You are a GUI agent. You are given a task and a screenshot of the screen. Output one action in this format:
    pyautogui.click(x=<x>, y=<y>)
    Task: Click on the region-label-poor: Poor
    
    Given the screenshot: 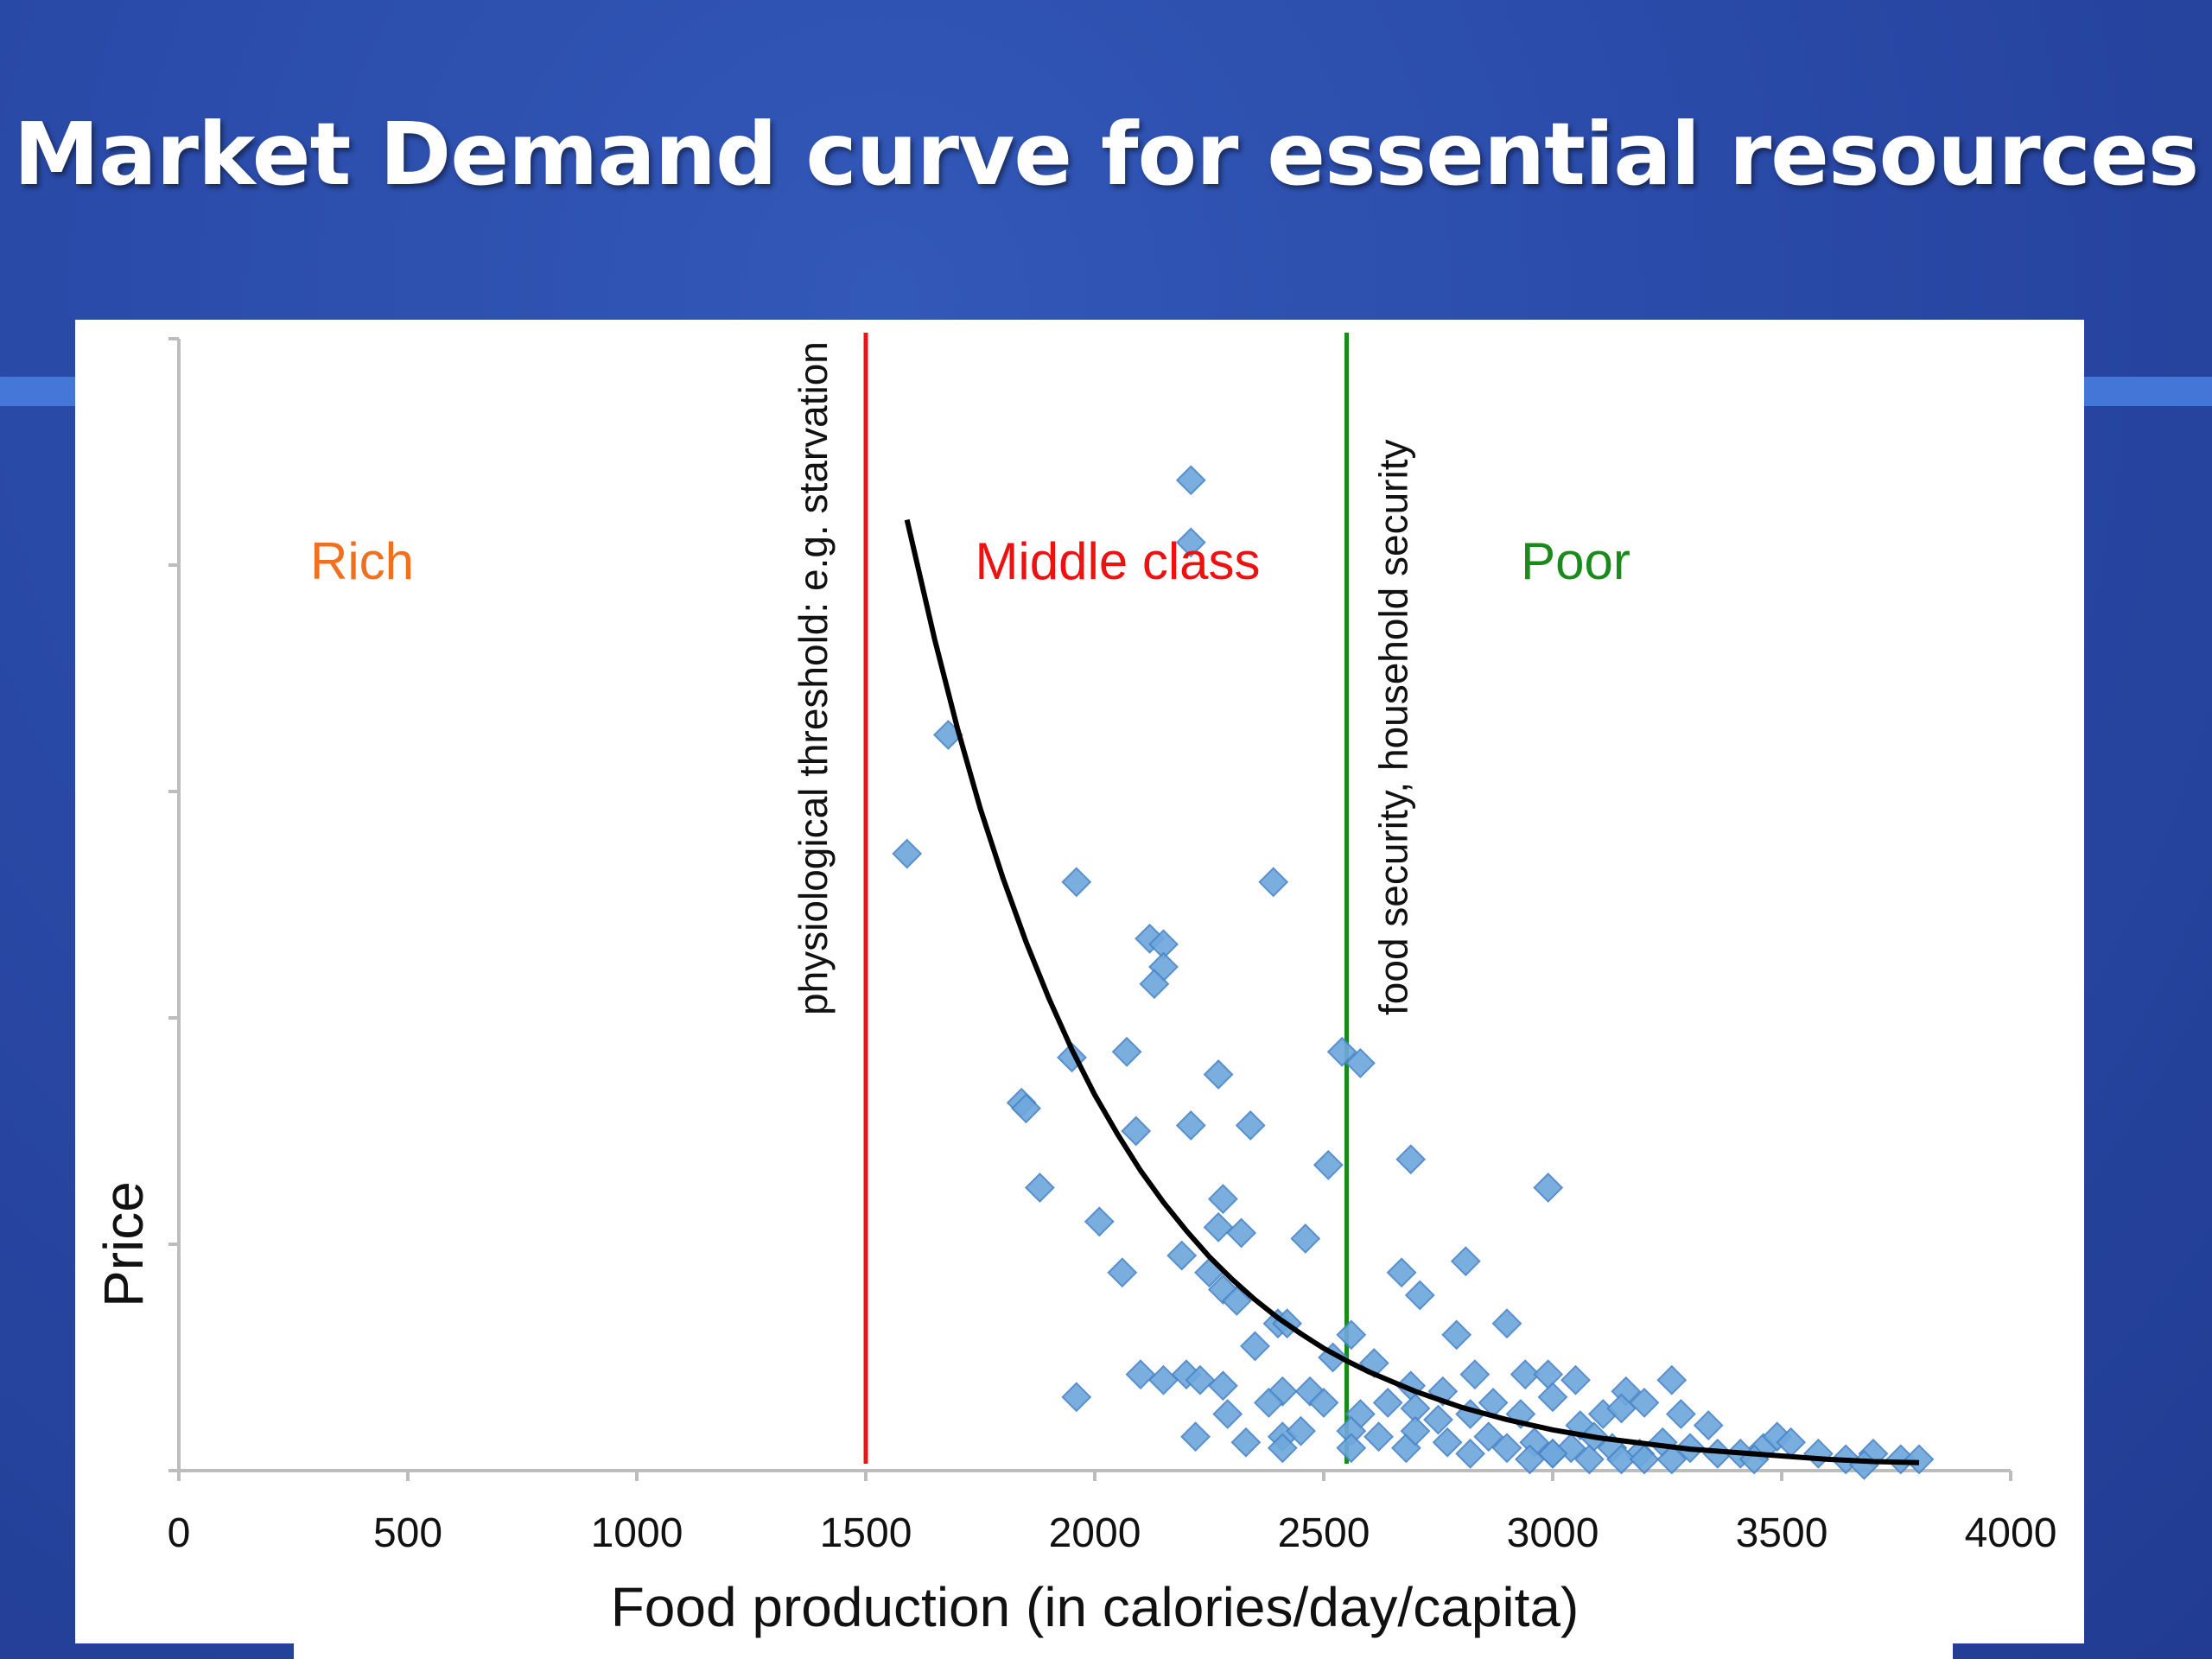 What is the action you would take?
    pyautogui.click(x=1575, y=561)
    